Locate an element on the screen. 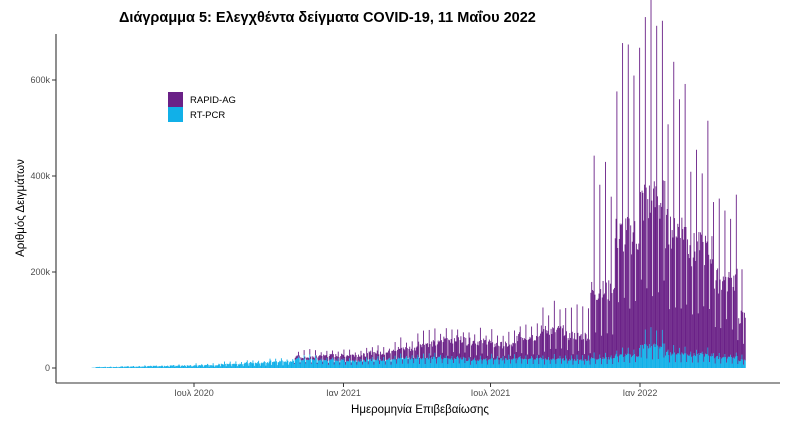 This screenshot has height=426, width=810. x-tick-label: Ιαν 2021 is located at coordinates (343, 393).